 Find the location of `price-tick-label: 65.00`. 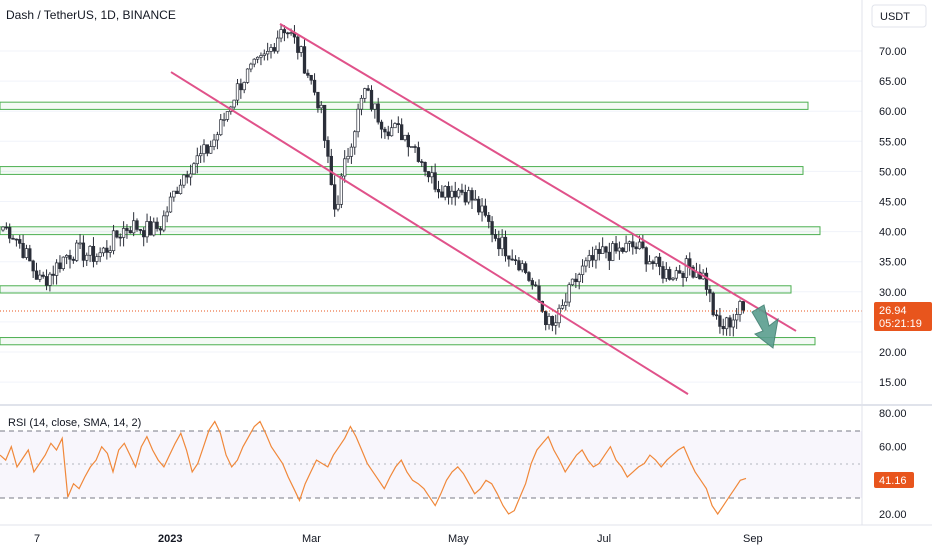

price-tick-label: 65.00 is located at coordinates (893, 82).